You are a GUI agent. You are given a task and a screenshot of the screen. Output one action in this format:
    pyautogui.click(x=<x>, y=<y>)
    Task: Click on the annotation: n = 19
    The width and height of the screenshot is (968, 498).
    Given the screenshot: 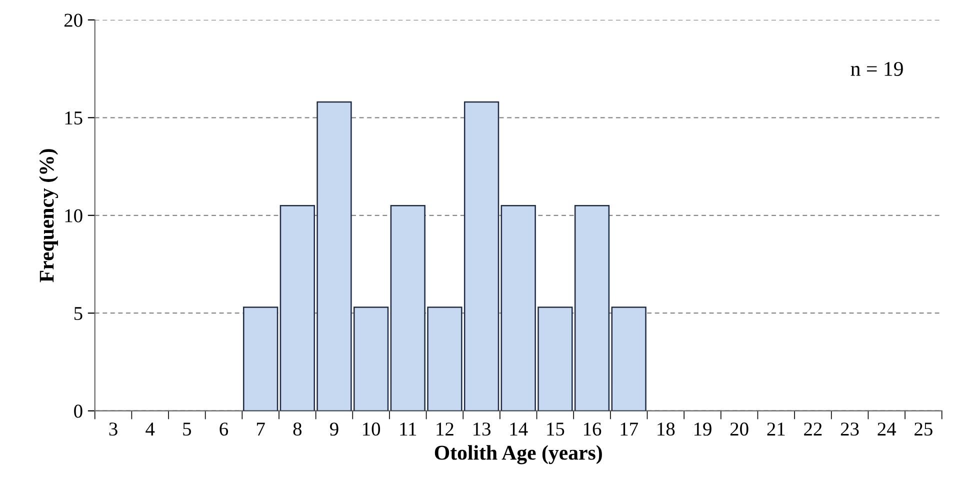 What is the action you would take?
    pyautogui.click(x=876, y=69)
    